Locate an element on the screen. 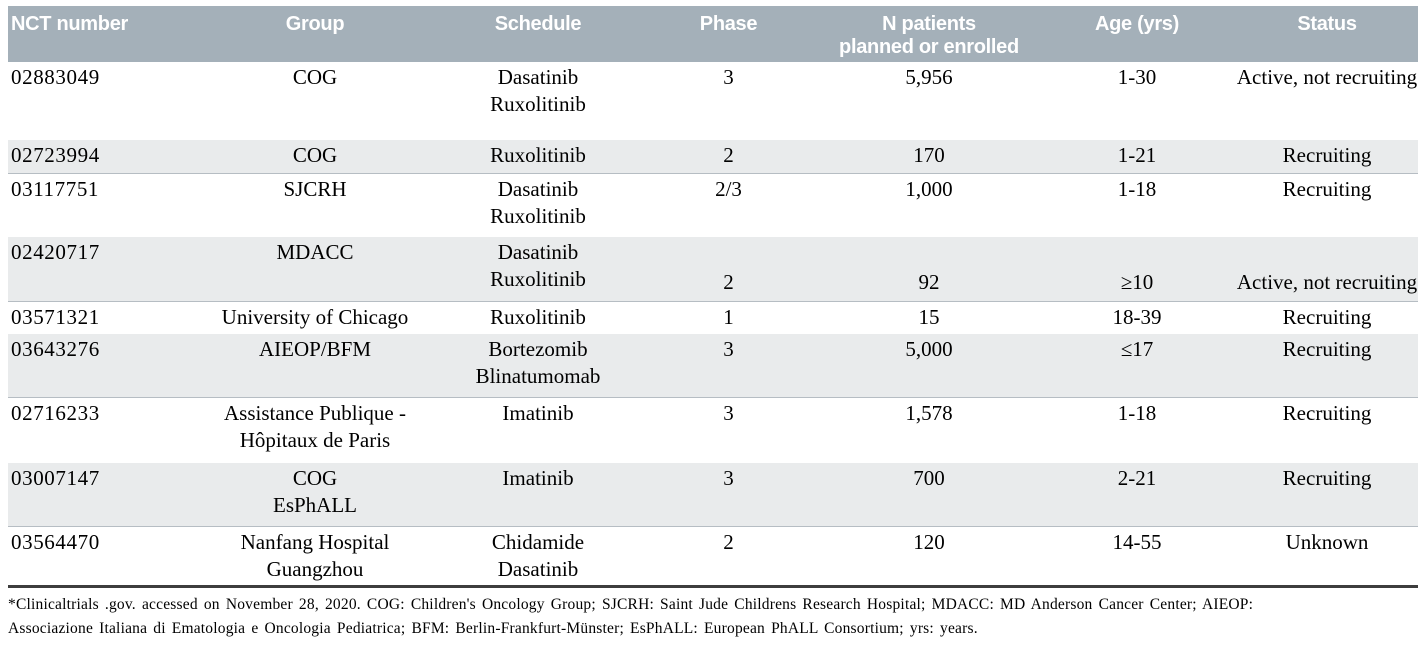 The height and width of the screenshot is (647, 1424). cell-nct-number: 02723994 is located at coordinates (99, 157).